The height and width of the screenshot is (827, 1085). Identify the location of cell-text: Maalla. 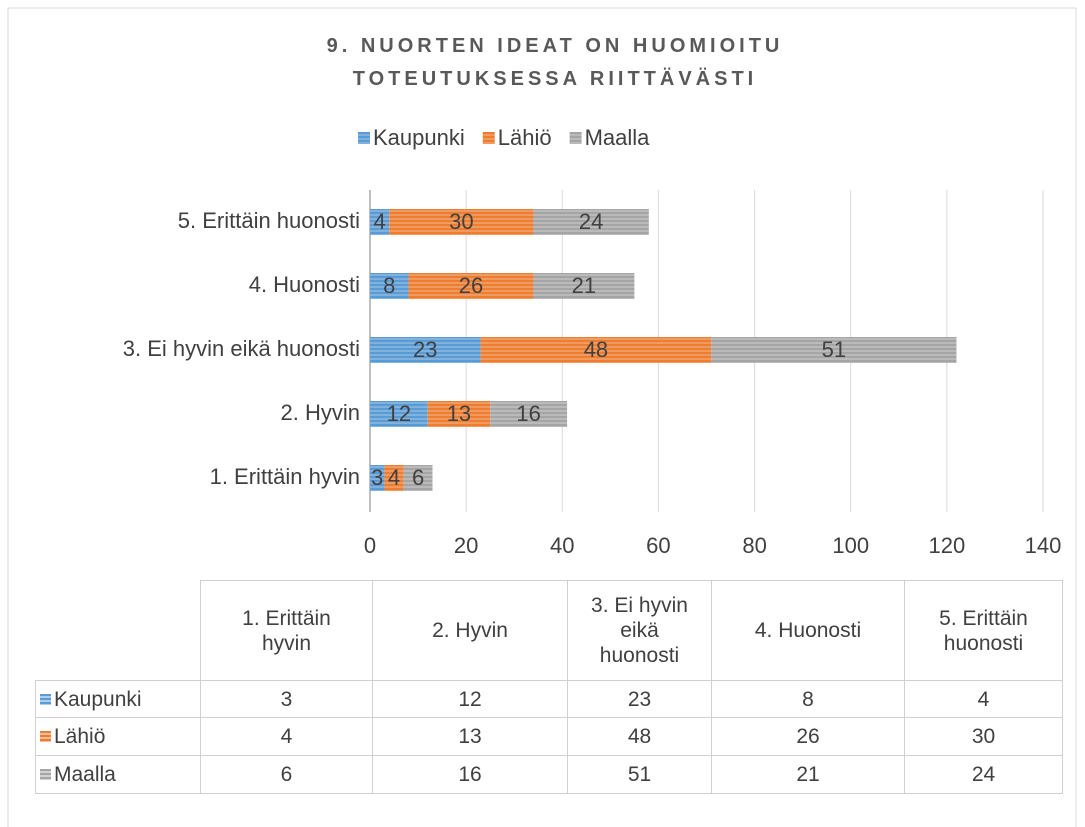
(85, 774).